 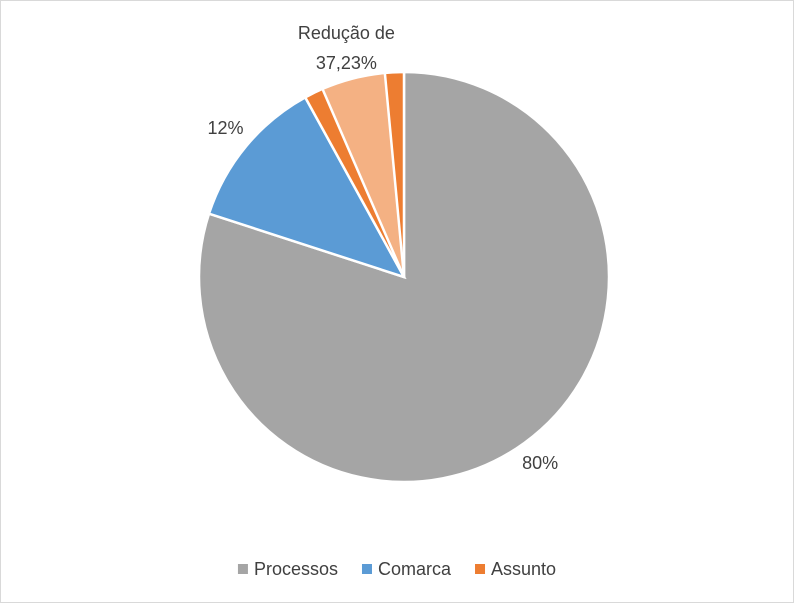 What do you see at coordinates (523, 569) in the screenshot?
I see `legend-label: Assunto` at bounding box center [523, 569].